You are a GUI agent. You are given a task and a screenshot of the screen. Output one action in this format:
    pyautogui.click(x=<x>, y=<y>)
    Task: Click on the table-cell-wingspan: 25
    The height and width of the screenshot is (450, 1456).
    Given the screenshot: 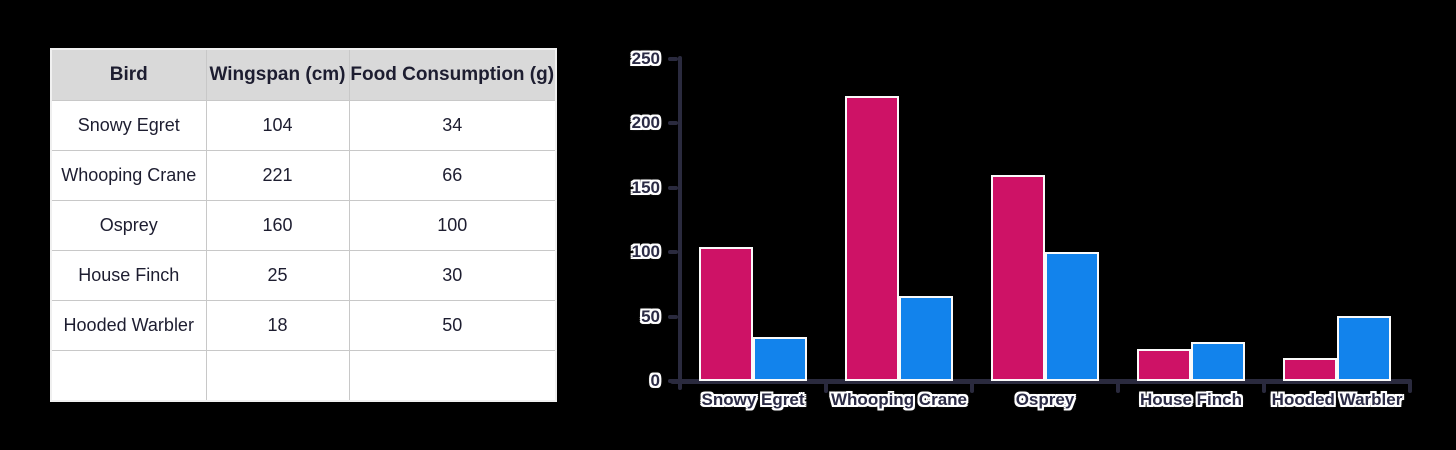 What is the action you would take?
    pyautogui.click(x=277, y=275)
    